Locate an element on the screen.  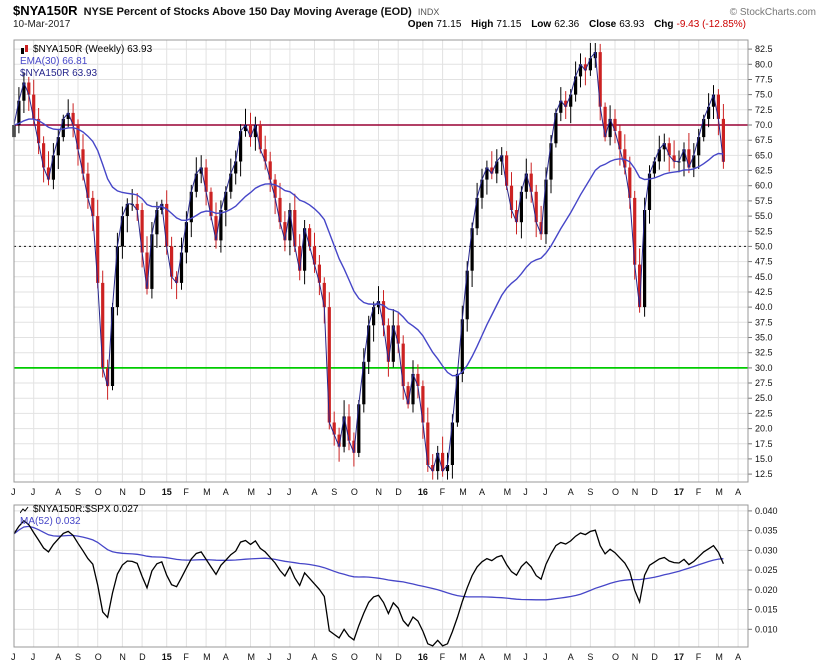
svg-text: 0.015 is located at coordinates (766, 610).